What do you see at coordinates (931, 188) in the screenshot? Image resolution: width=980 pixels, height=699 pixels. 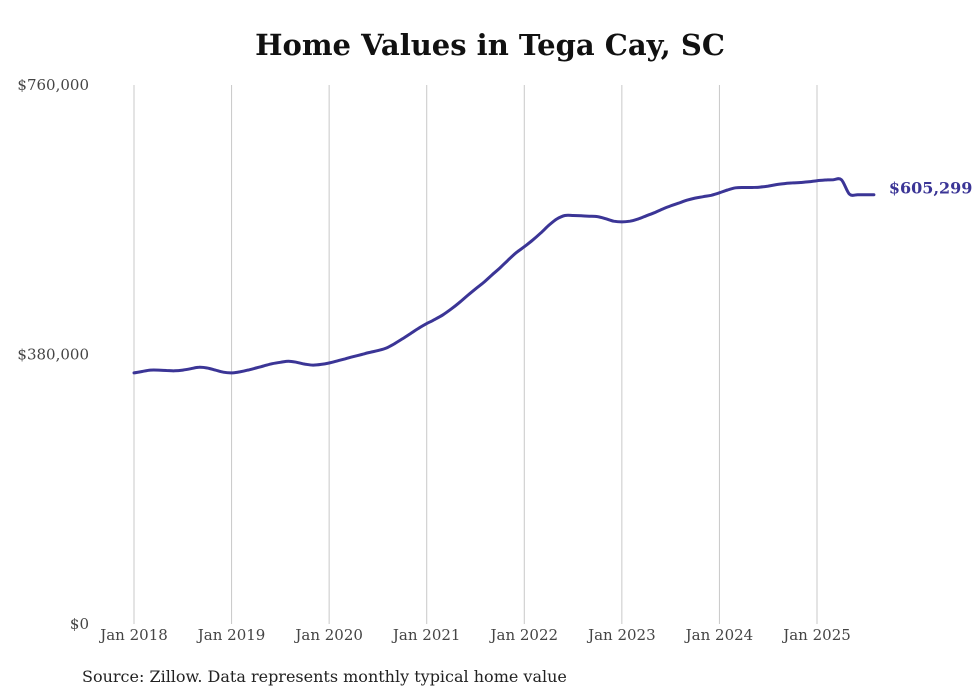 I see `end-value-label: $605,299` at bounding box center [931, 188].